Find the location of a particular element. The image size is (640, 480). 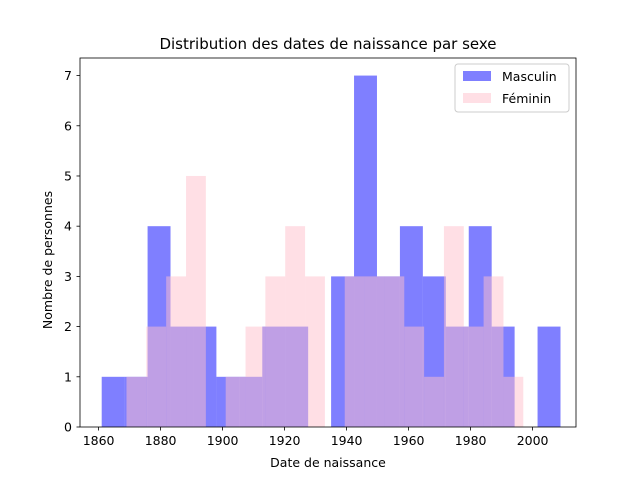

x-tick-label-1920: 1920 is located at coordinates (285, 440).